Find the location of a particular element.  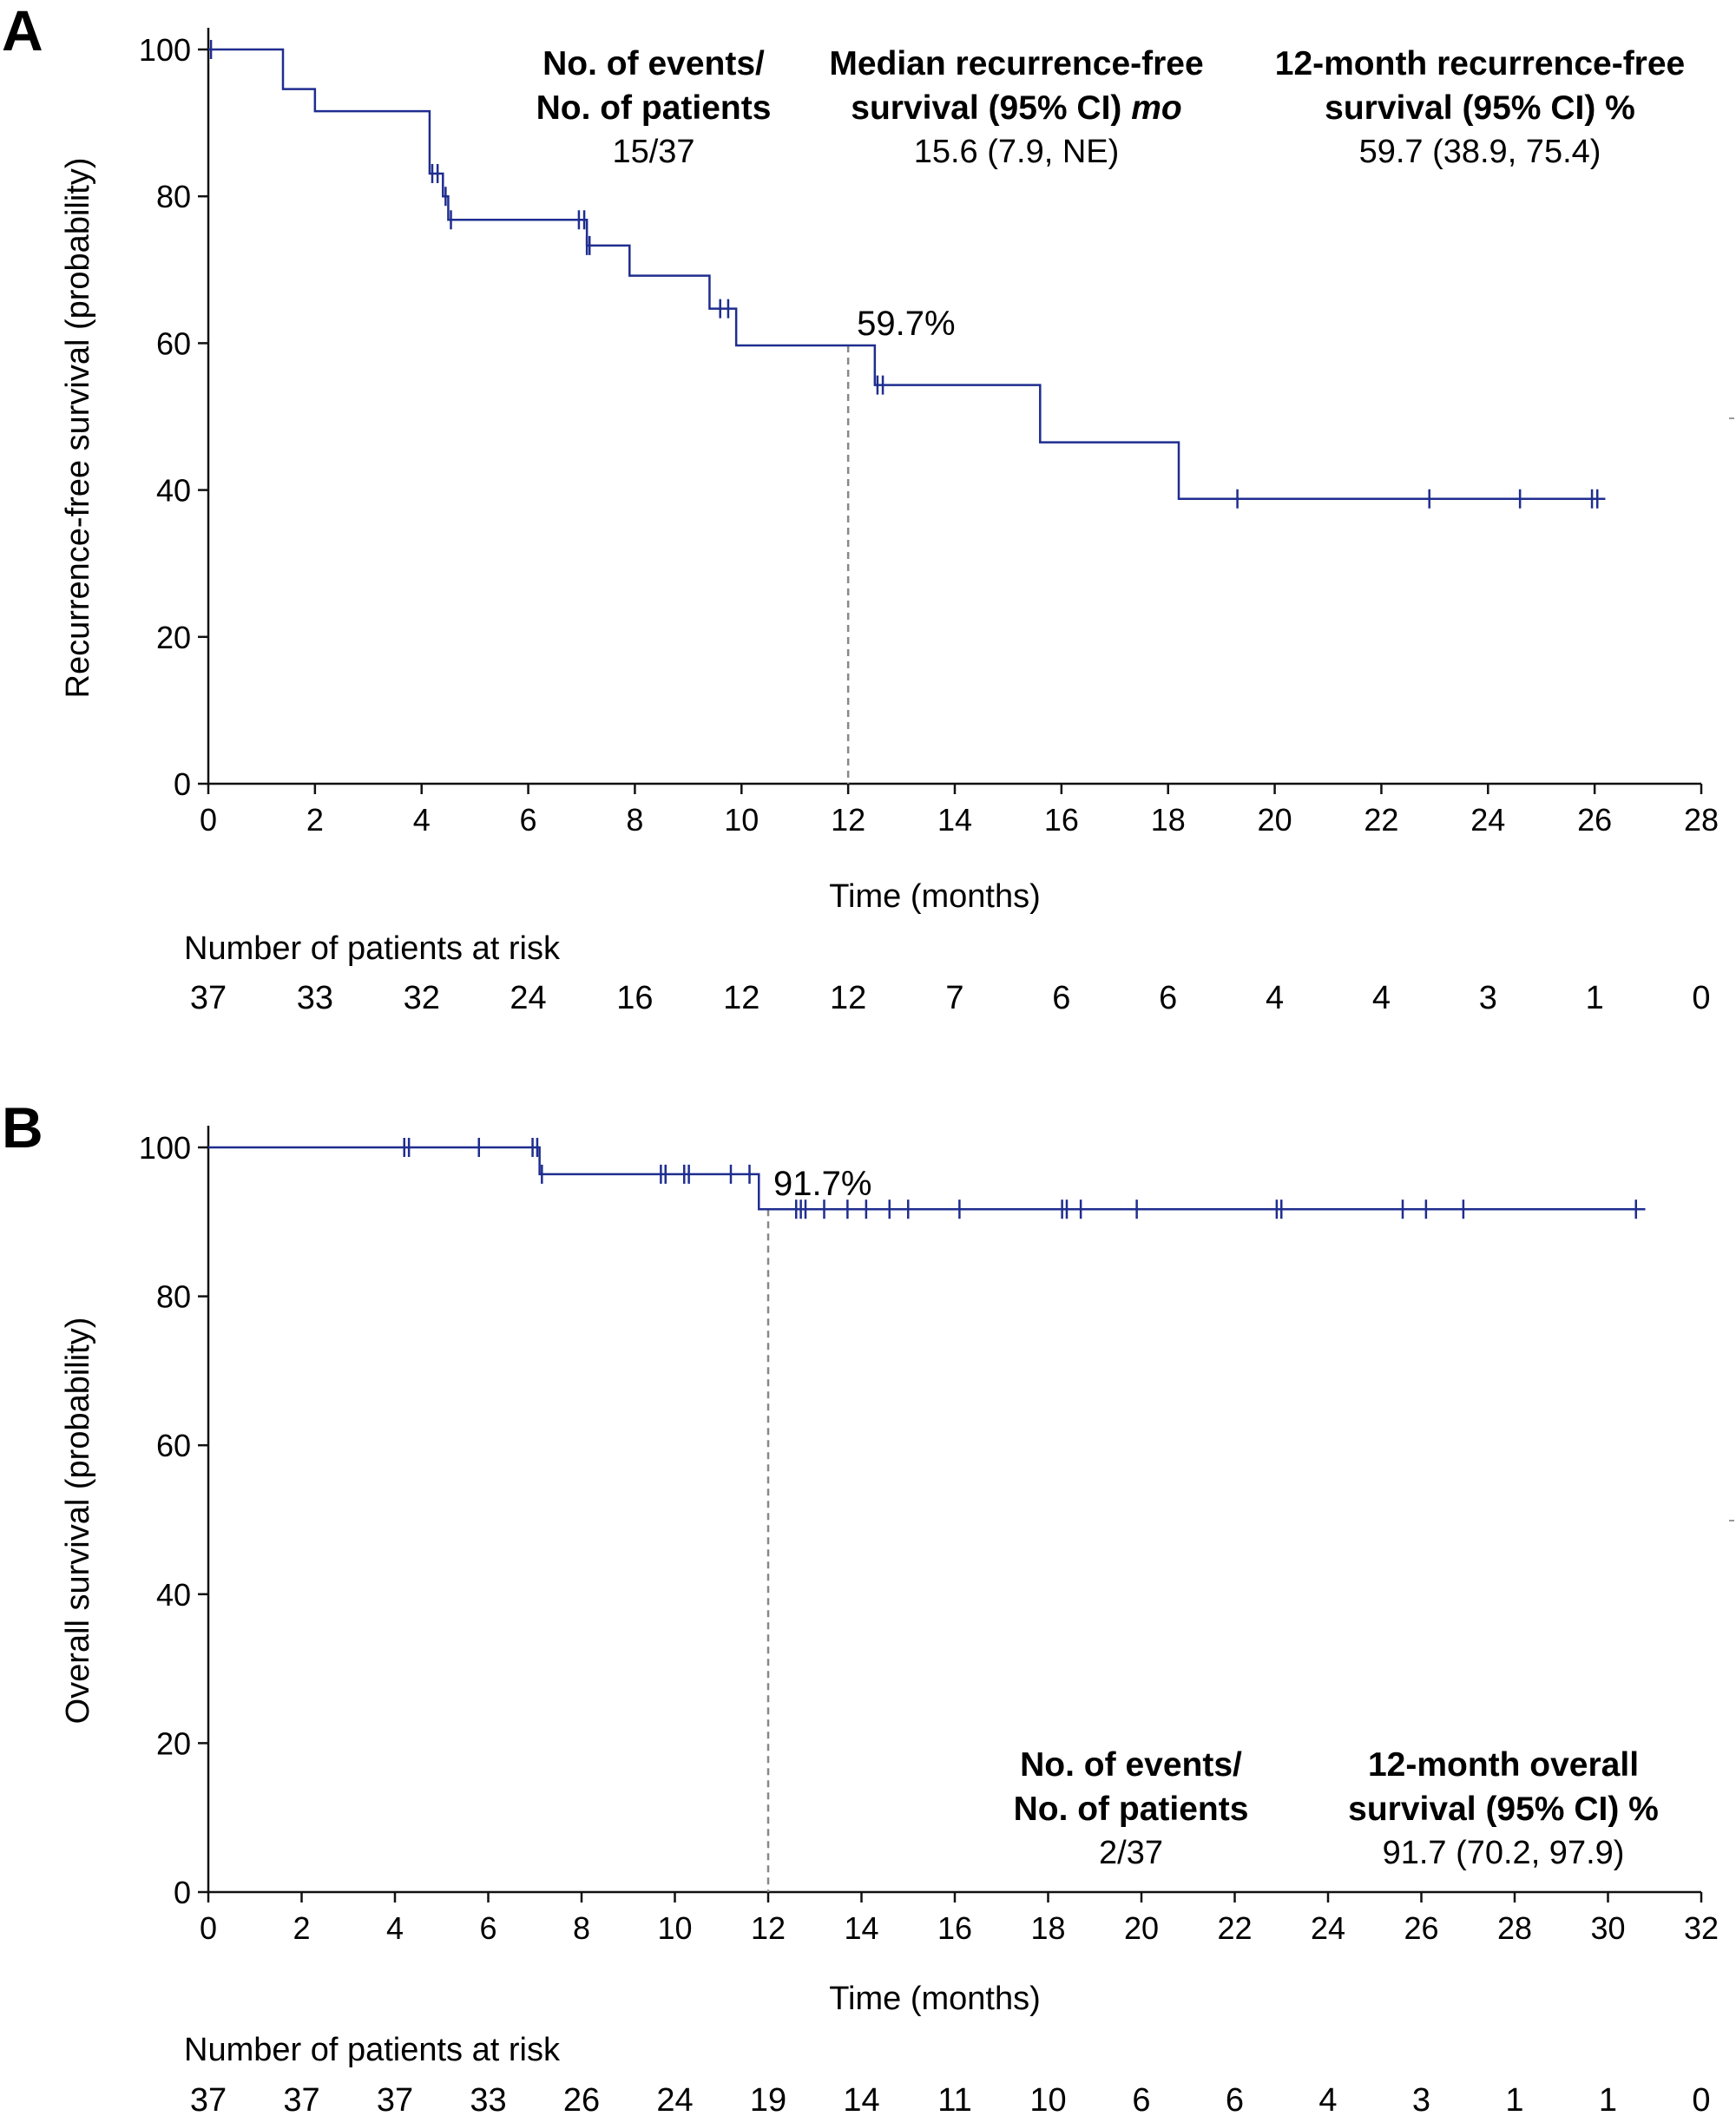

b-x-tick-label: 4 is located at coordinates (395, 1928).